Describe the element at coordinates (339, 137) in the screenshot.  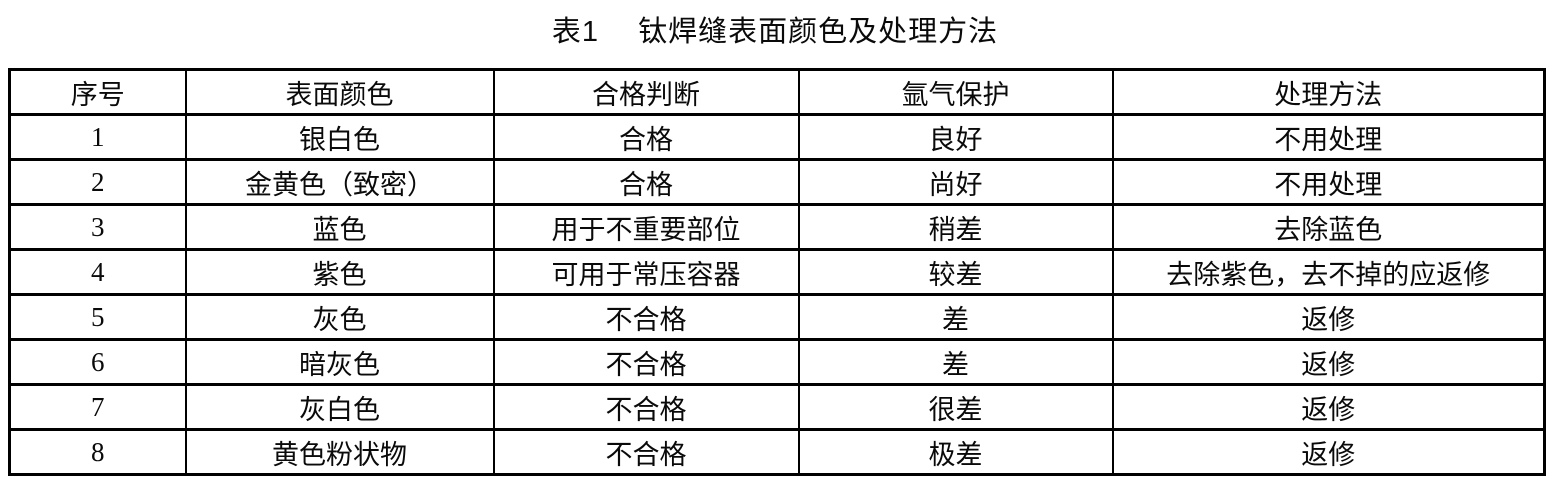
I see `table-cell: 银白色` at that location.